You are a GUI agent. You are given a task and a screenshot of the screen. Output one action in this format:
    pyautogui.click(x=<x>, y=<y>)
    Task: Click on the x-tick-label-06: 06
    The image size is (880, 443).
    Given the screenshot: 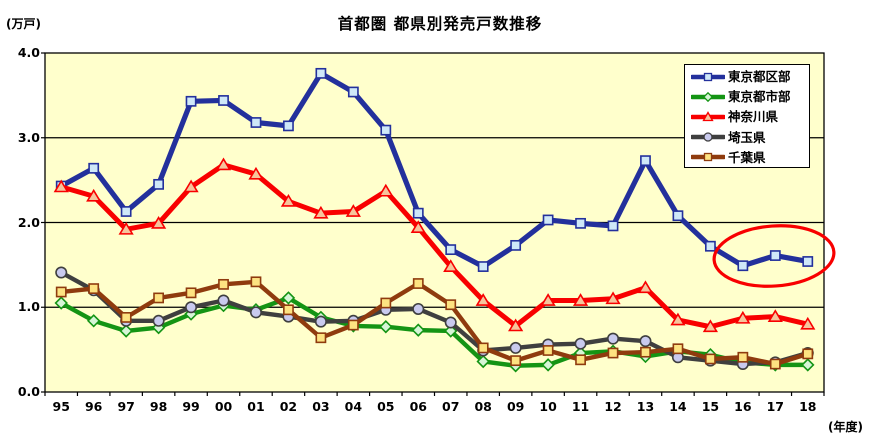 What is the action you would take?
    pyautogui.click(x=418, y=406)
    